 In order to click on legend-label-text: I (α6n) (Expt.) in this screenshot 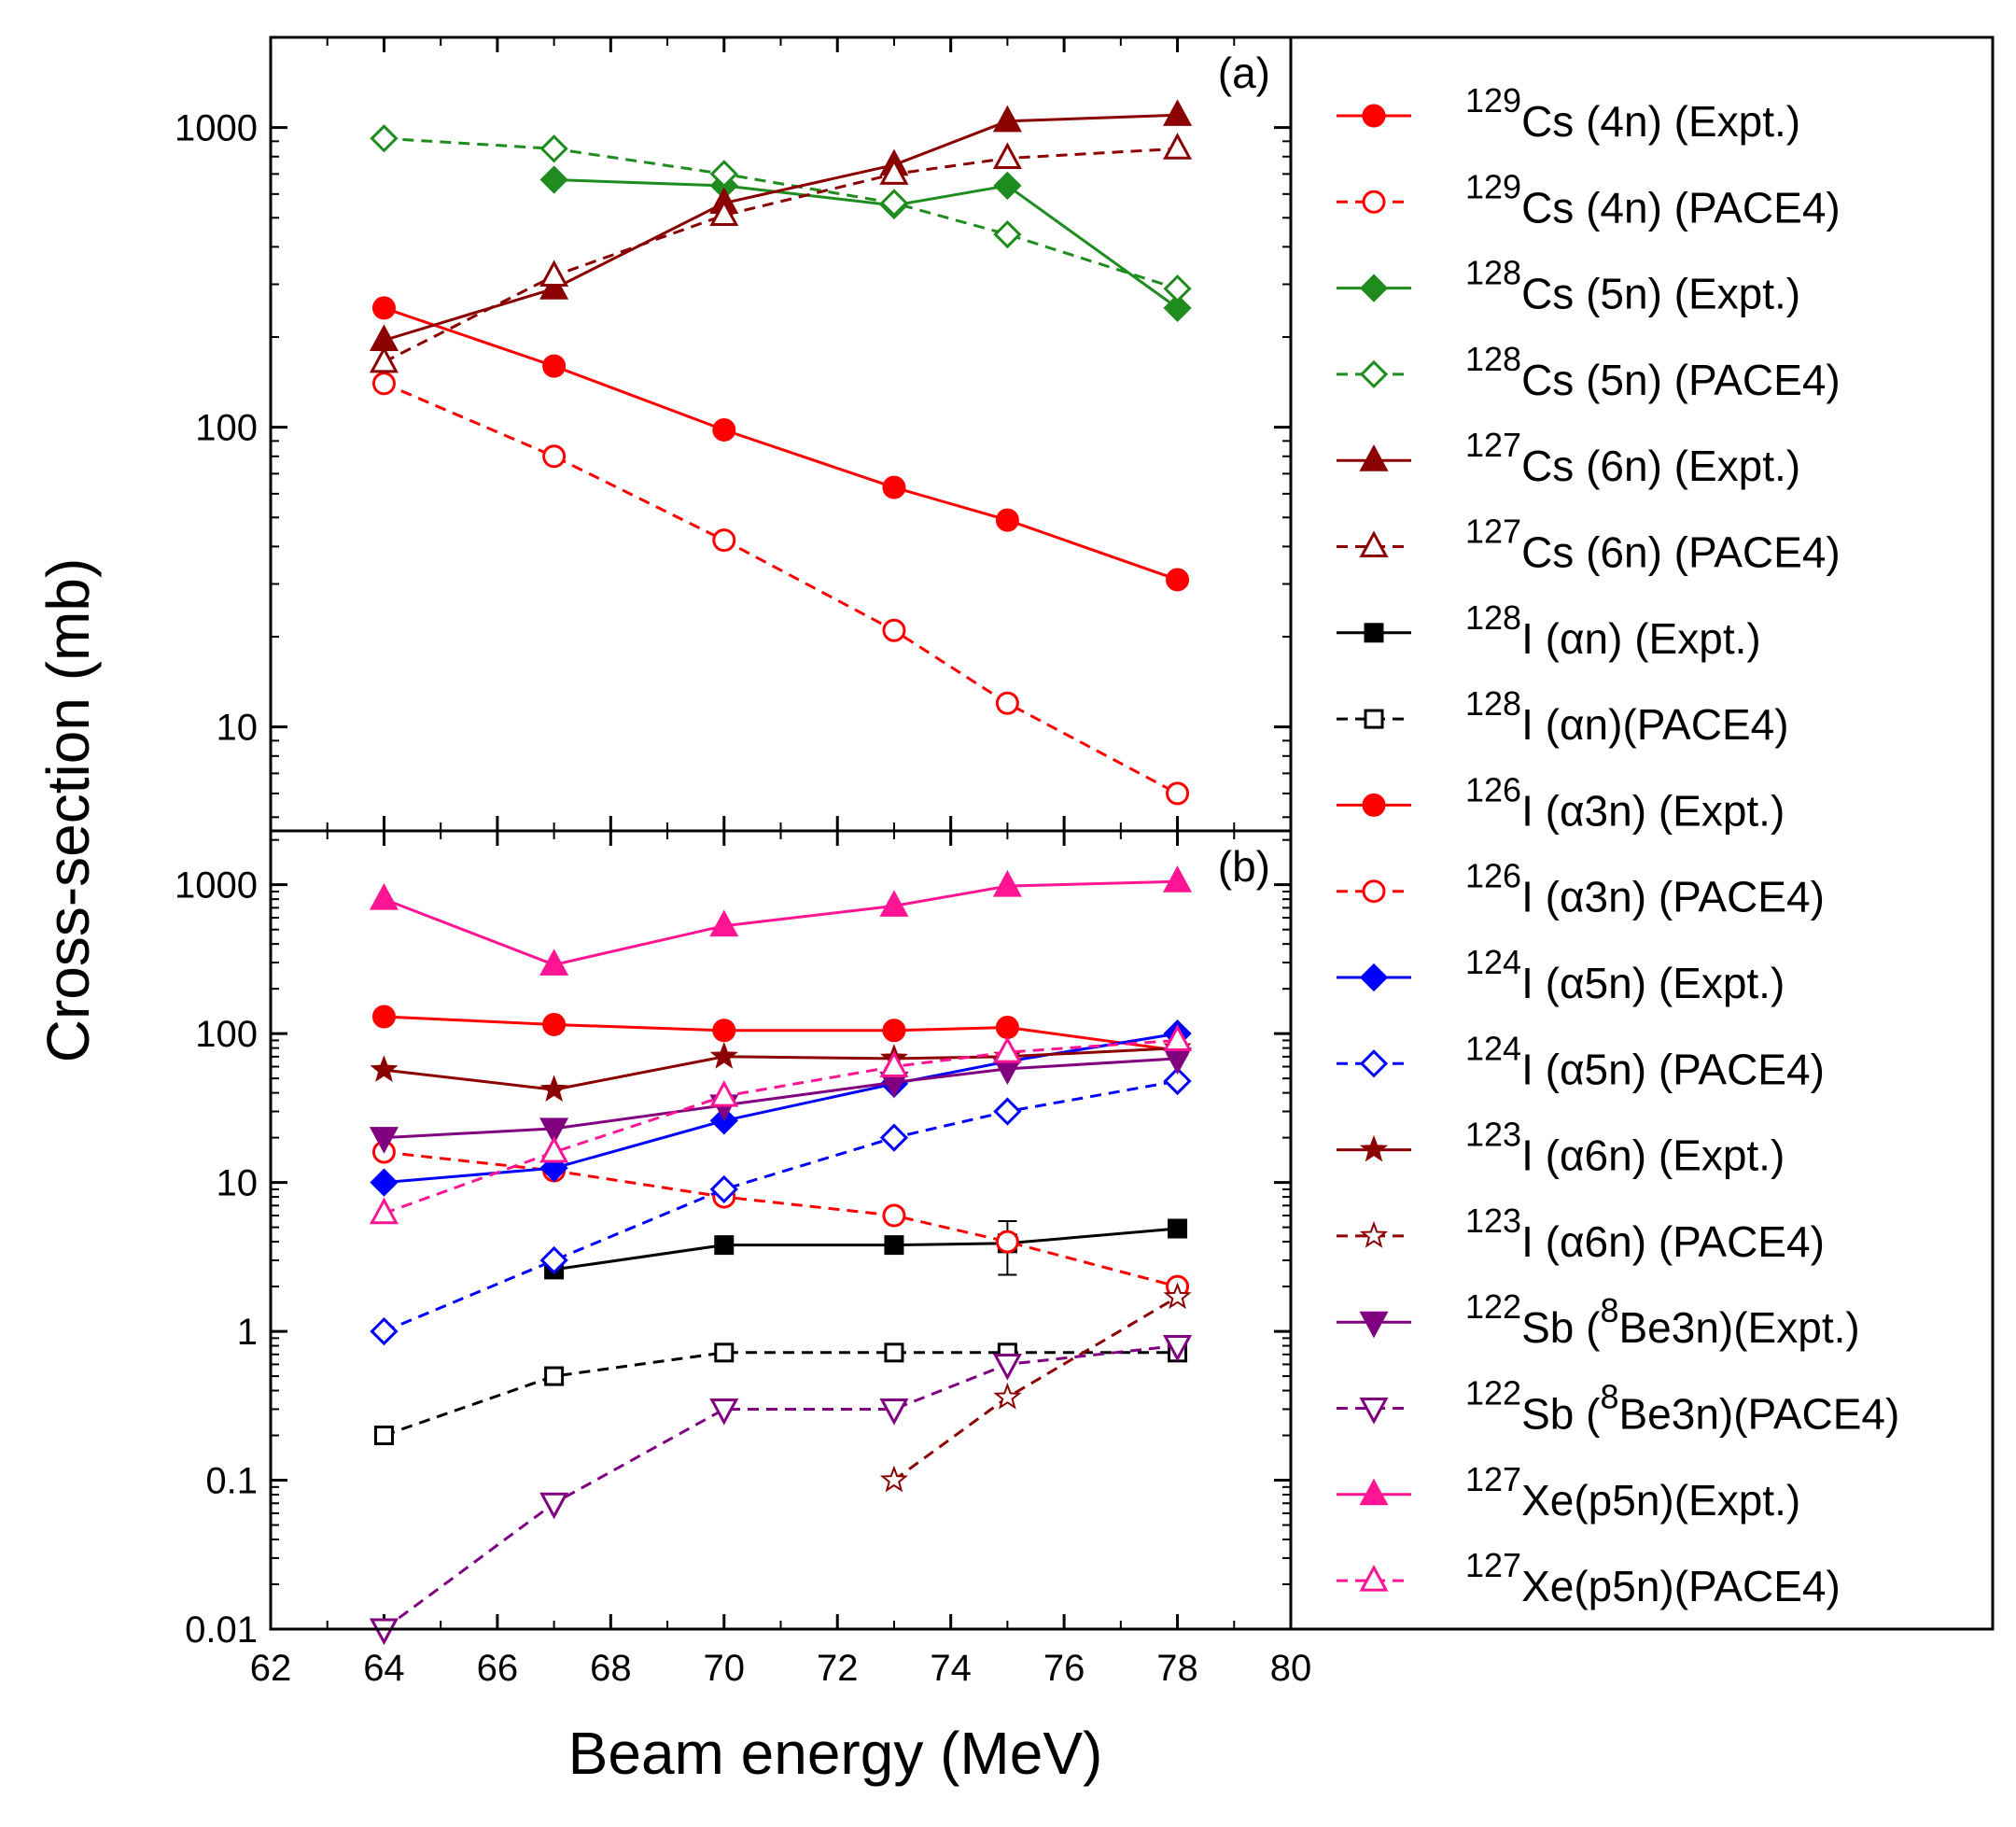, I will do `click(1653, 1156)`.